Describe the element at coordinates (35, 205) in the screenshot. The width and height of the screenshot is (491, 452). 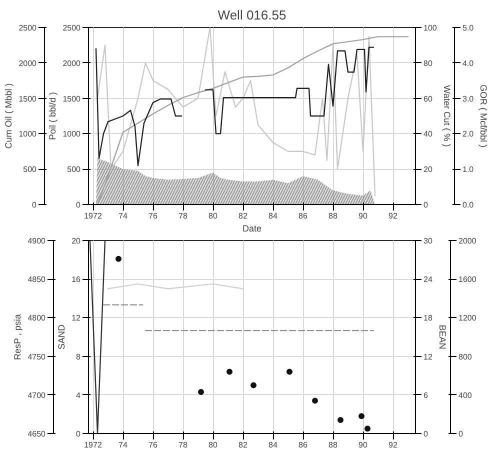
I see `text: 0` at that location.